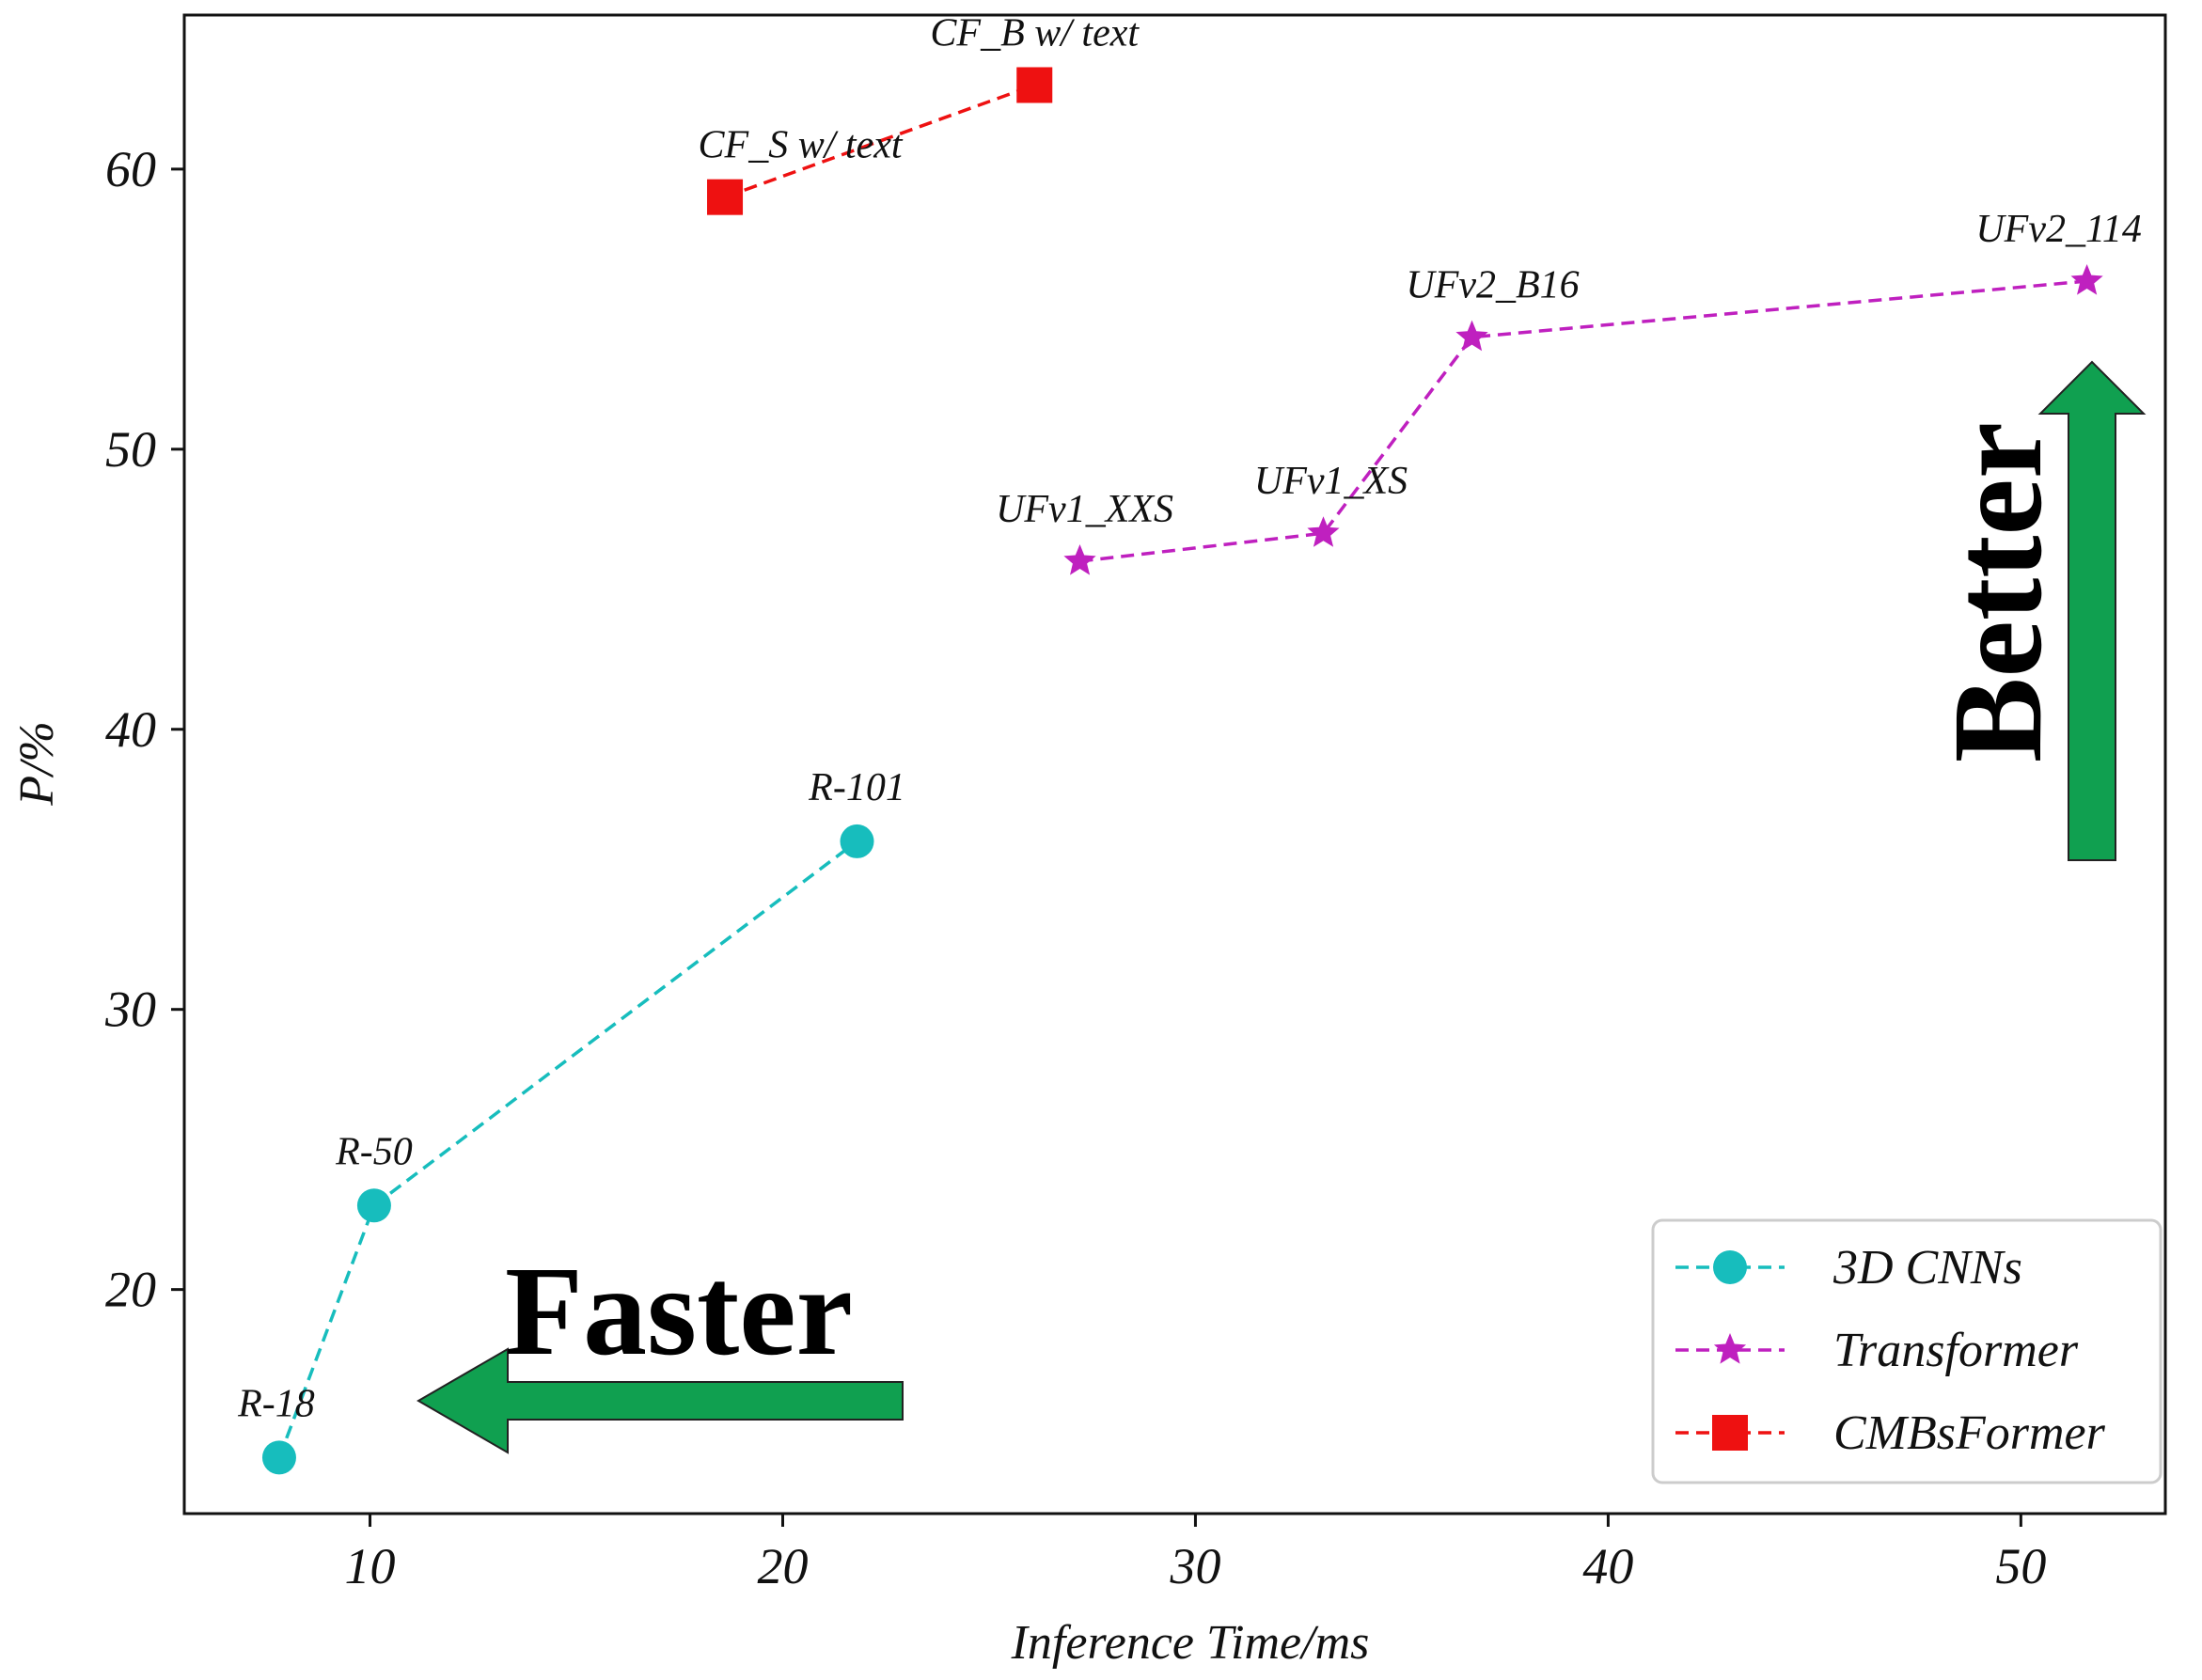 The width and height of the screenshot is (2202, 1680). What do you see at coordinates (725, 197) in the screenshot?
I see `data-point-cf-s-w-text` at bounding box center [725, 197].